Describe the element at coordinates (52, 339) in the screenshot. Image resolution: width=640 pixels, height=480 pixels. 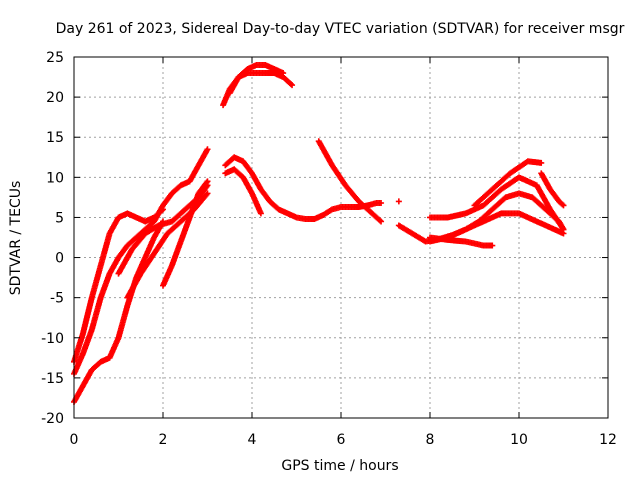
I see `y-tick-label: -10` at that location.